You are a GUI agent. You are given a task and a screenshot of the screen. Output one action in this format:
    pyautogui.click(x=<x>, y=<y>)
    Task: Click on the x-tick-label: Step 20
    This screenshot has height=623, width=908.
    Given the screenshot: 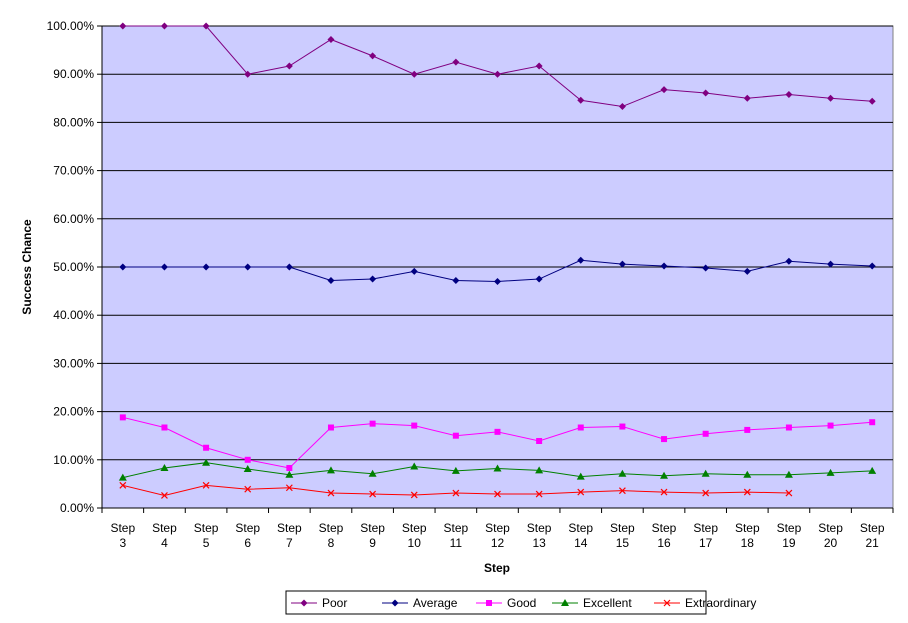 What is the action you would take?
    pyautogui.click(x=830, y=535)
    